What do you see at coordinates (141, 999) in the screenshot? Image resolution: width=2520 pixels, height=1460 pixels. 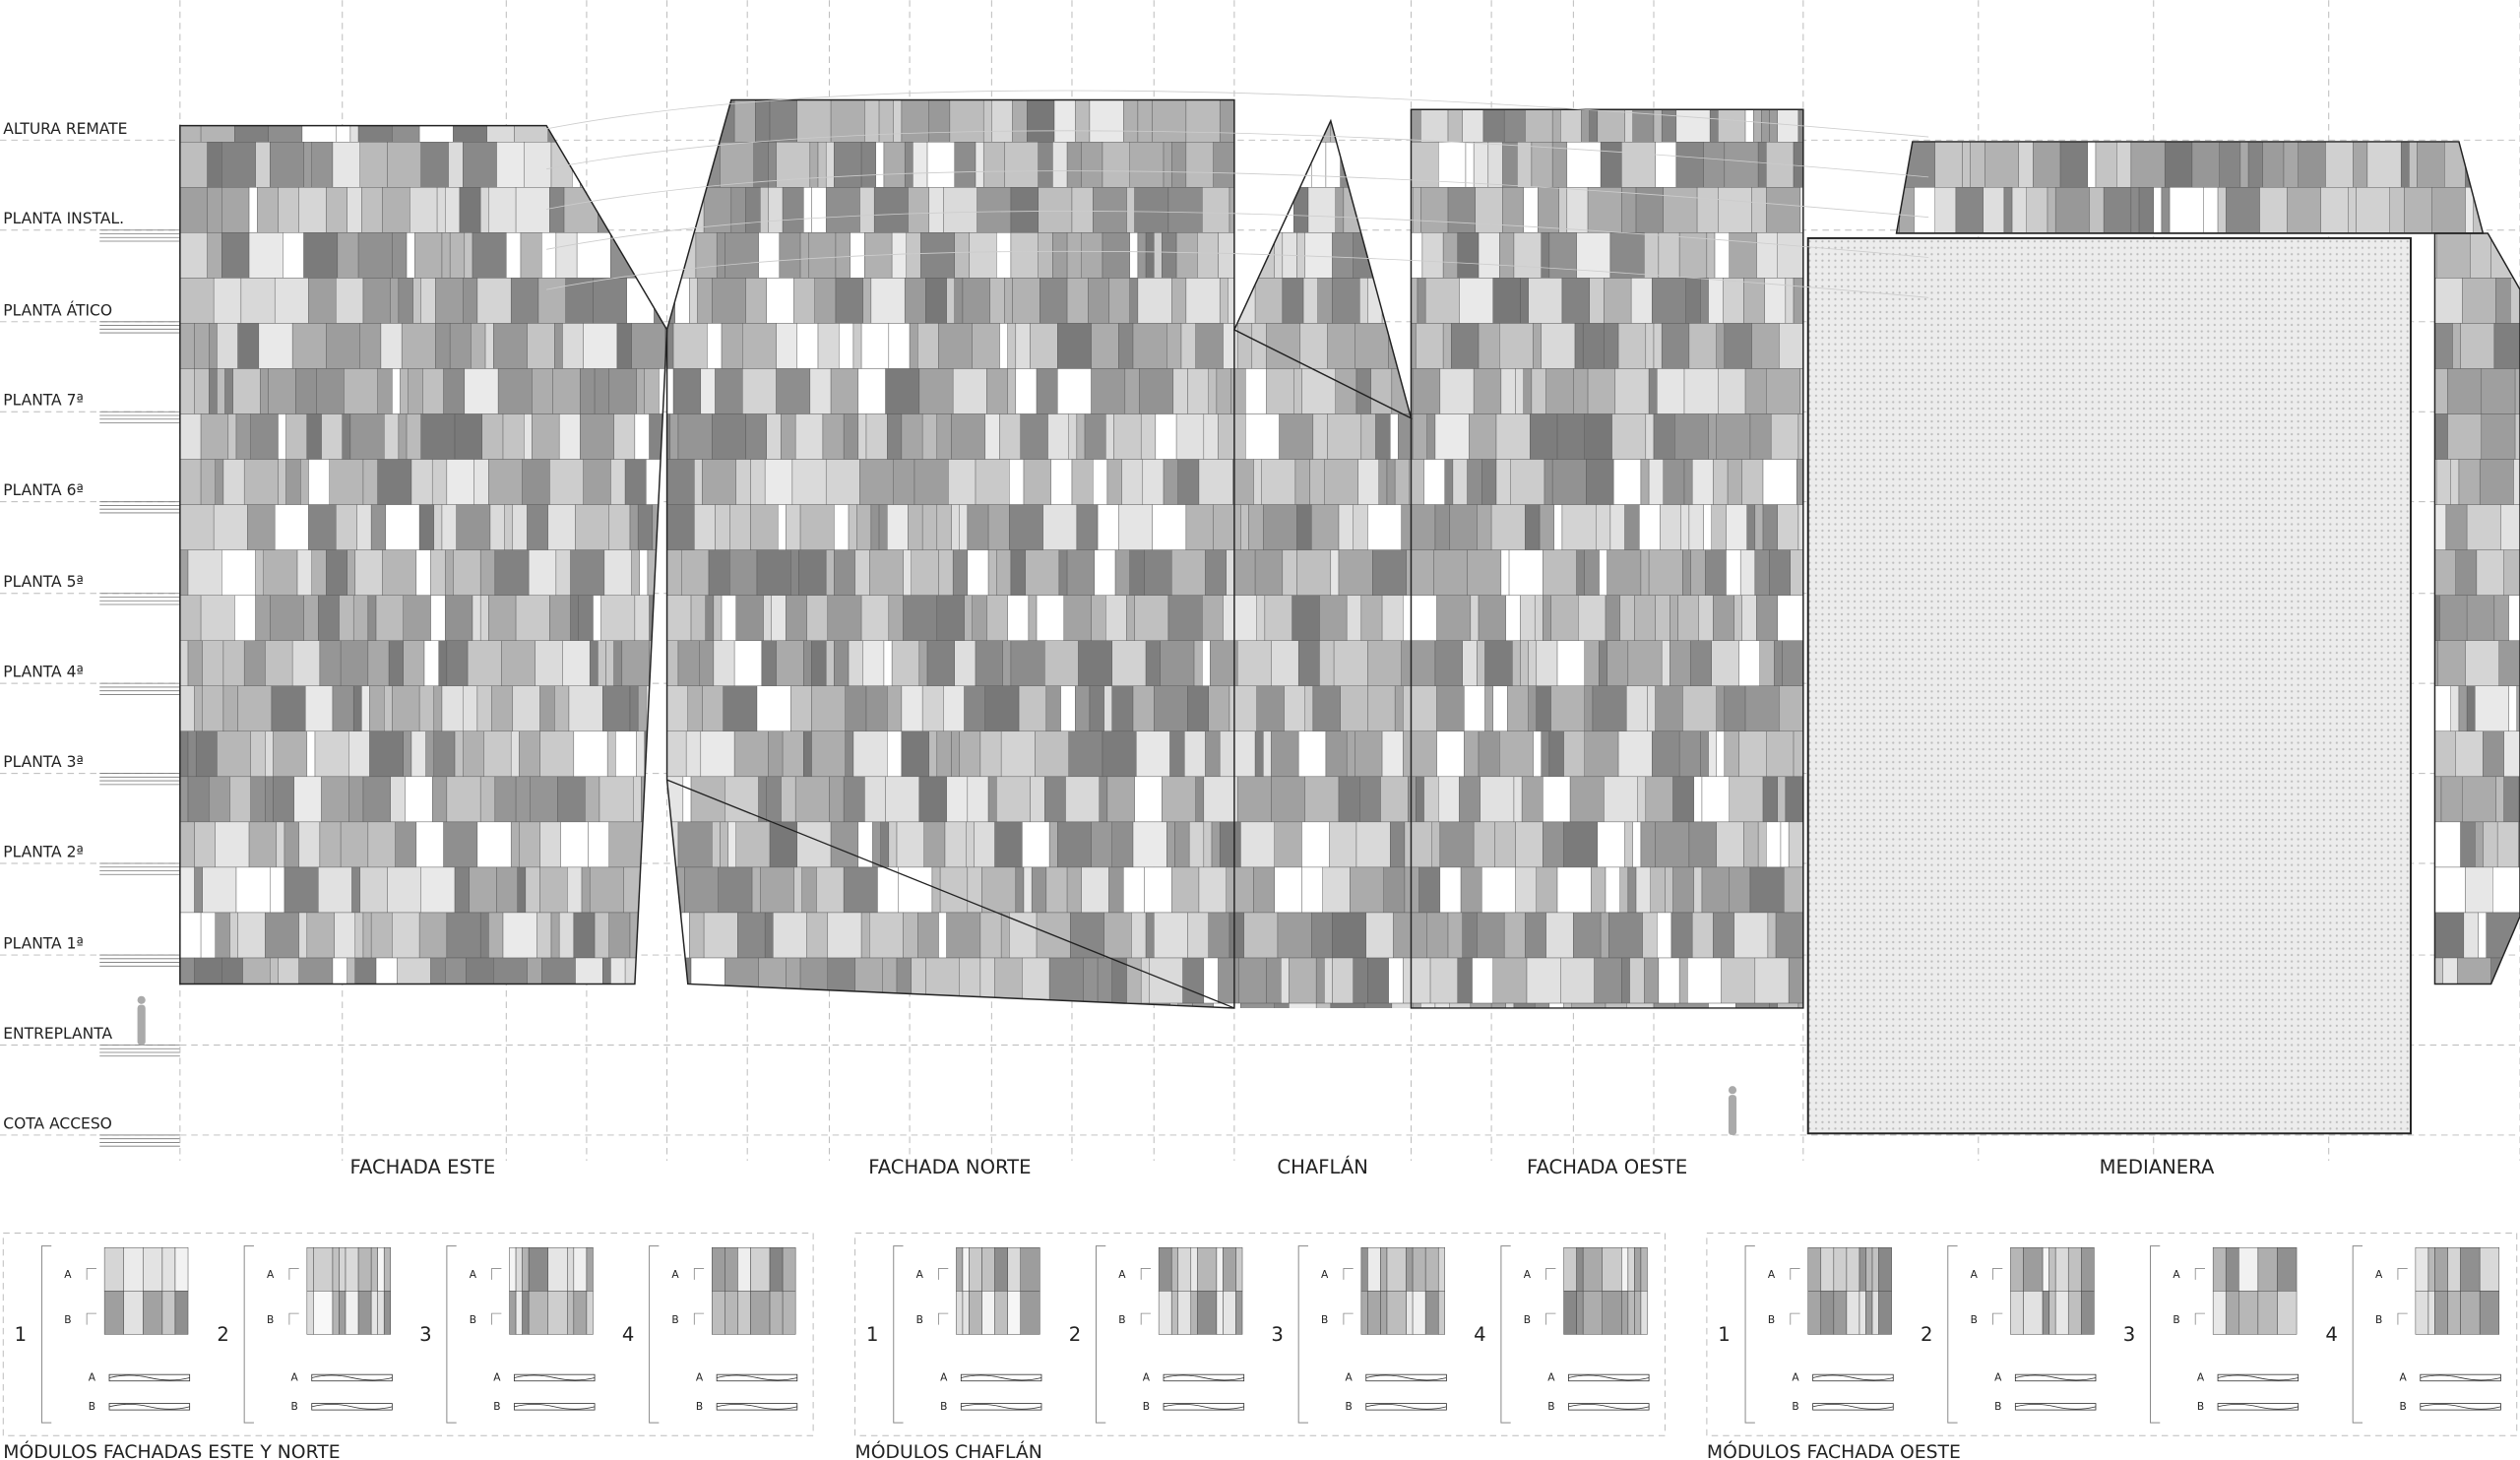 I see `human-figure` at bounding box center [141, 999].